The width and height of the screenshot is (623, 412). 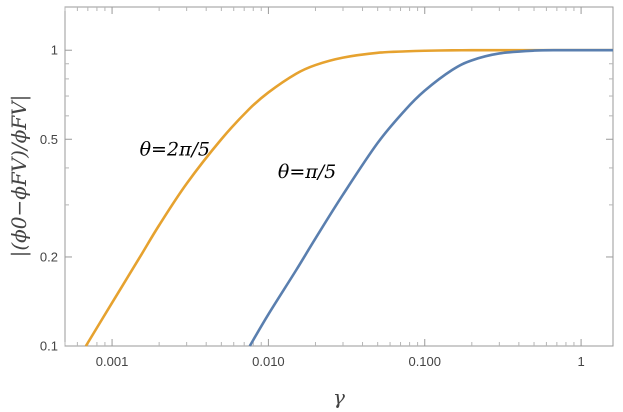 I want to click on x-tick-label: 0.001, so click(x=112, y=361).